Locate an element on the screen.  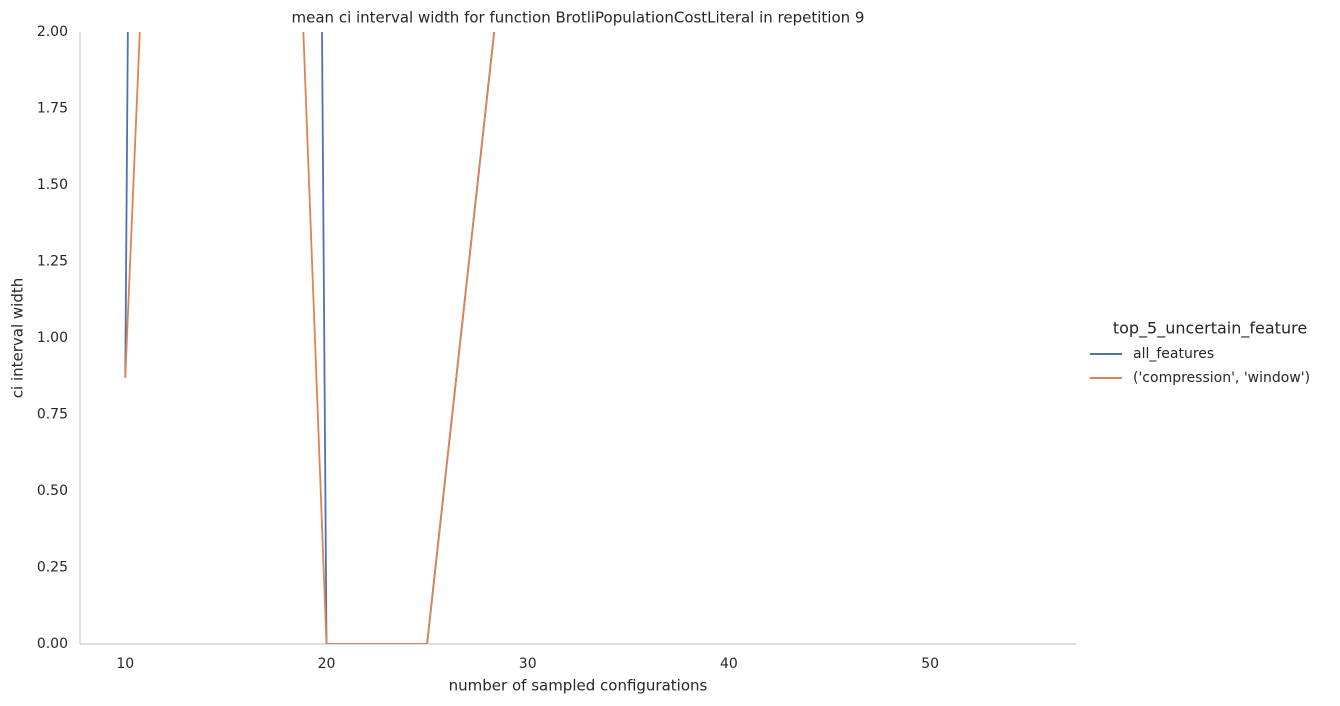
y-tick-label: 2.00 is located at coordinates (52, 32).